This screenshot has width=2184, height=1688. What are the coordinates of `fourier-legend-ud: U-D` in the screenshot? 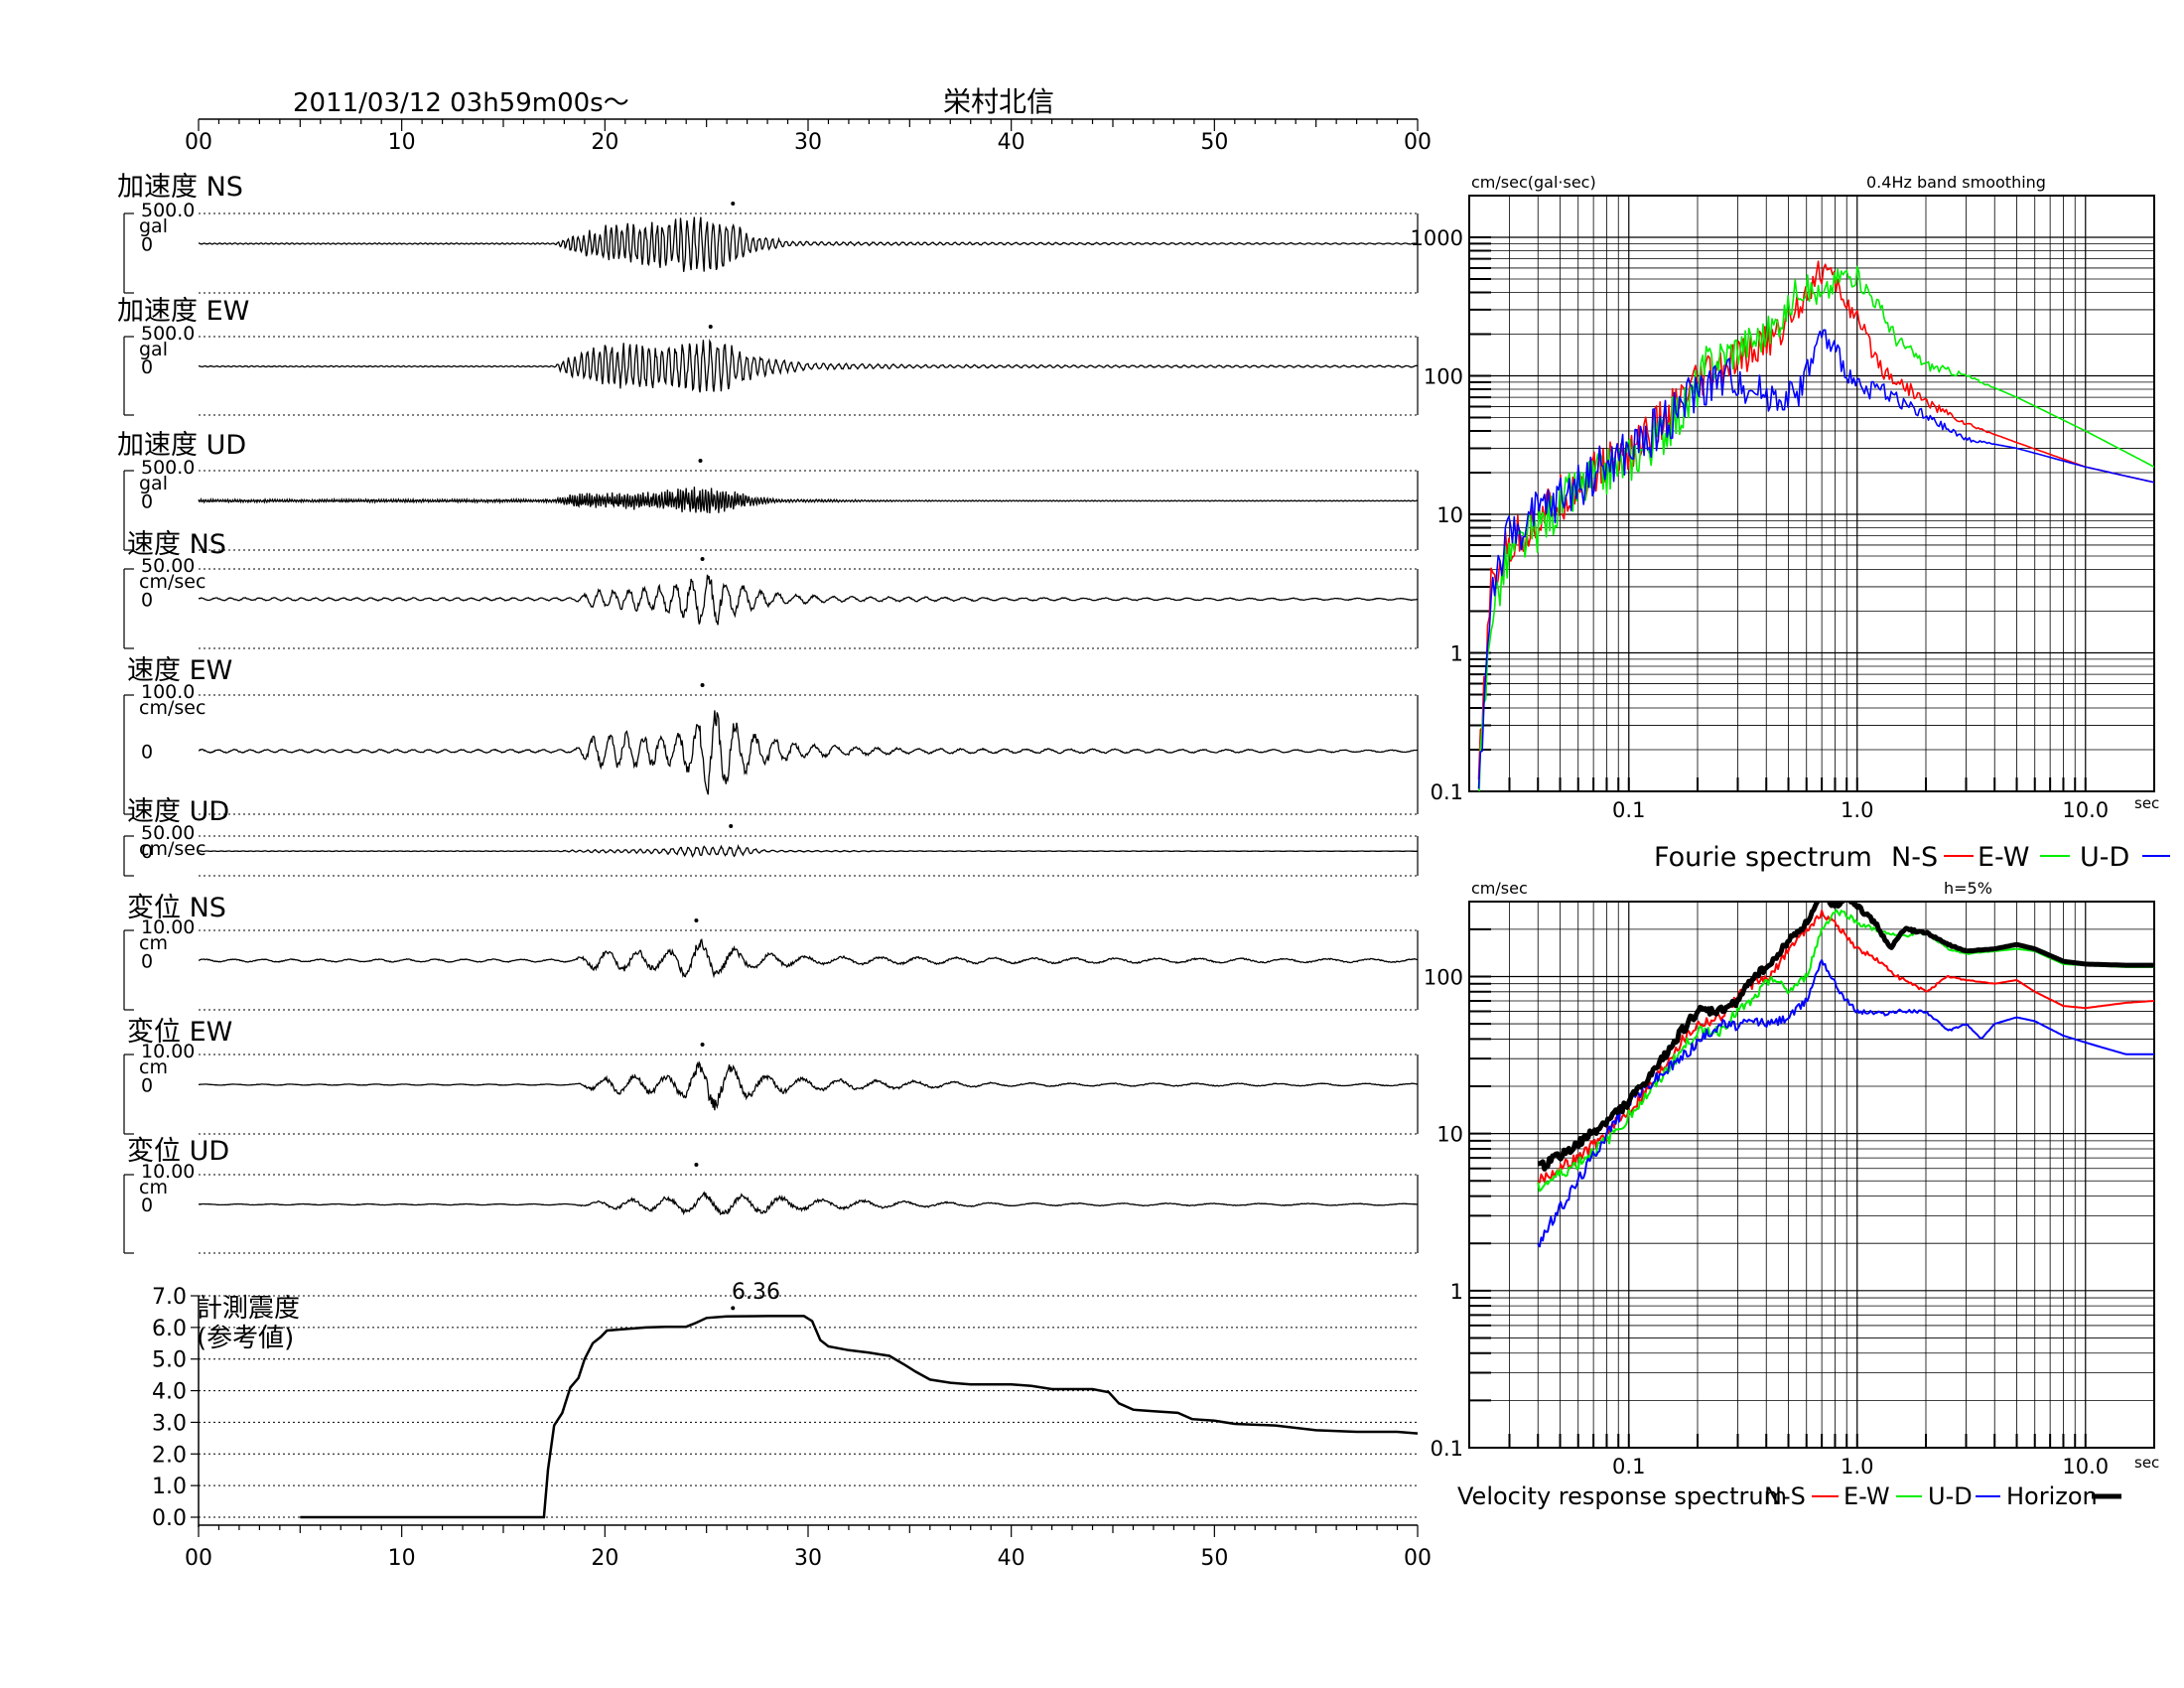 It's located at (2104, 857).